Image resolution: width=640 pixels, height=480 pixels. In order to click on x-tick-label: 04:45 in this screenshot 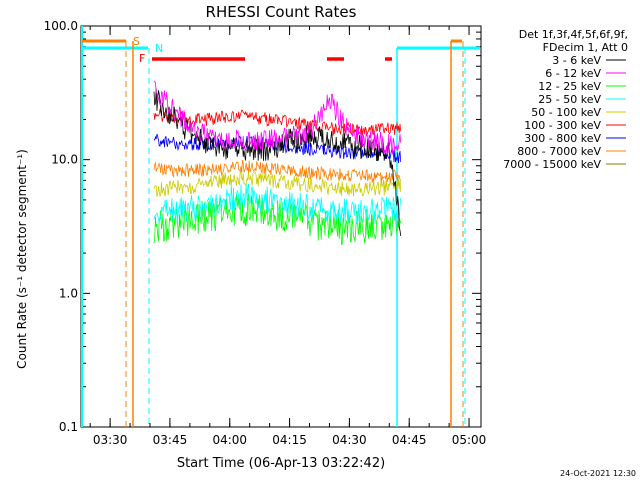, I will do `click(409, 440)`.